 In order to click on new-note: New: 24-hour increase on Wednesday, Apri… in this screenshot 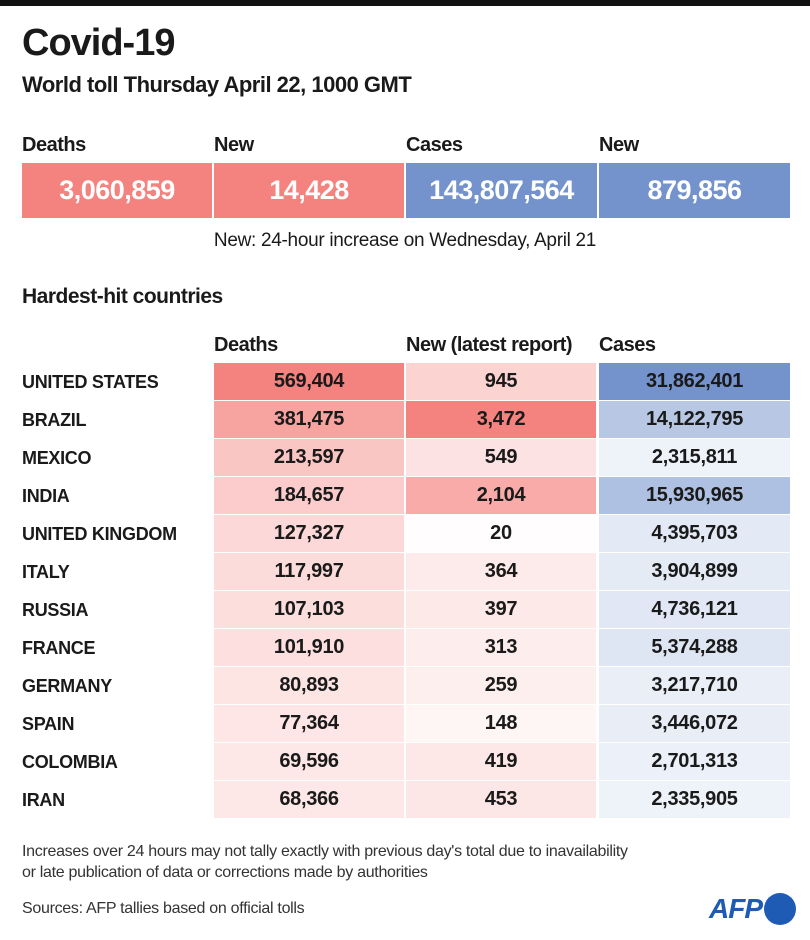, I will do `click(405, 240)`.